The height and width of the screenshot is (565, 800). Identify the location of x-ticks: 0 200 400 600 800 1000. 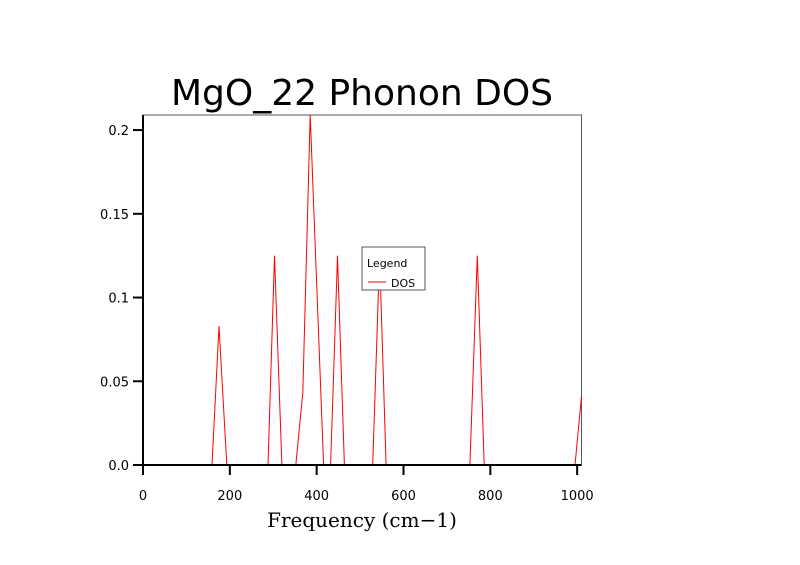
(366, 484).